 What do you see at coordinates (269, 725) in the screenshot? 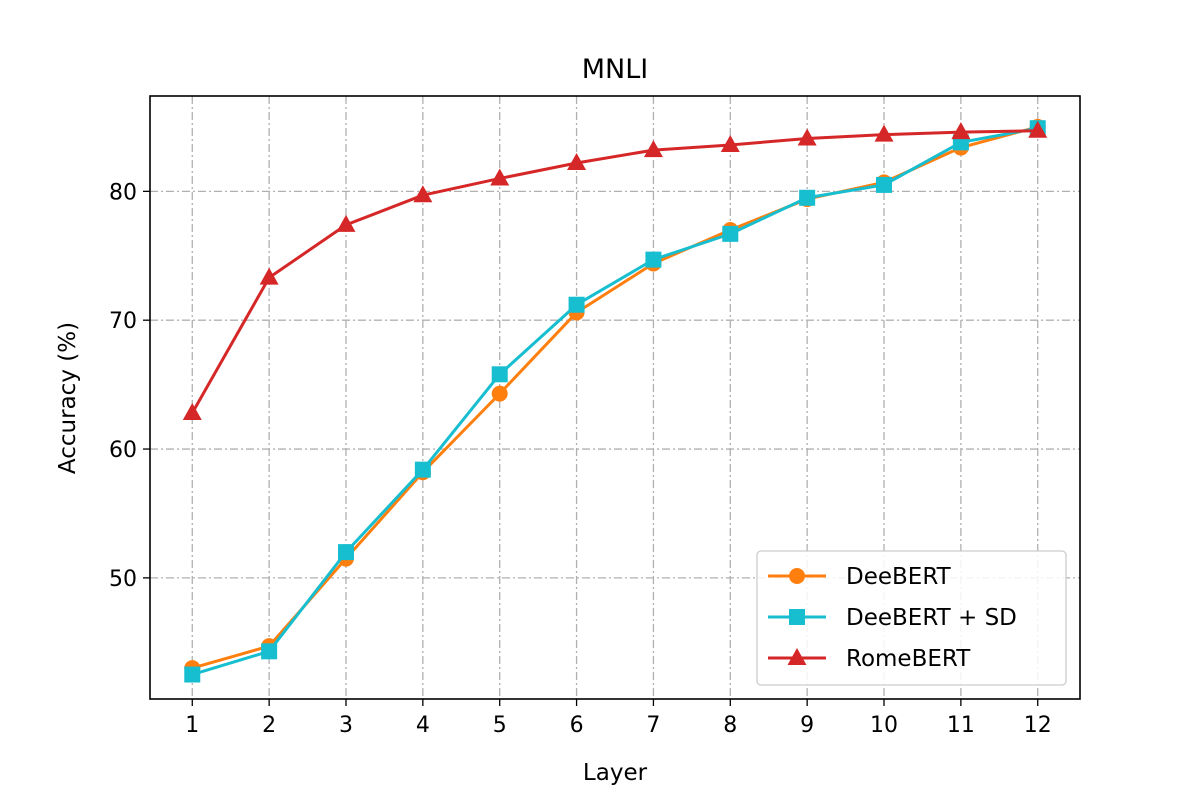
I see `x-tick-label: 2` at bounding box center [269, 725].